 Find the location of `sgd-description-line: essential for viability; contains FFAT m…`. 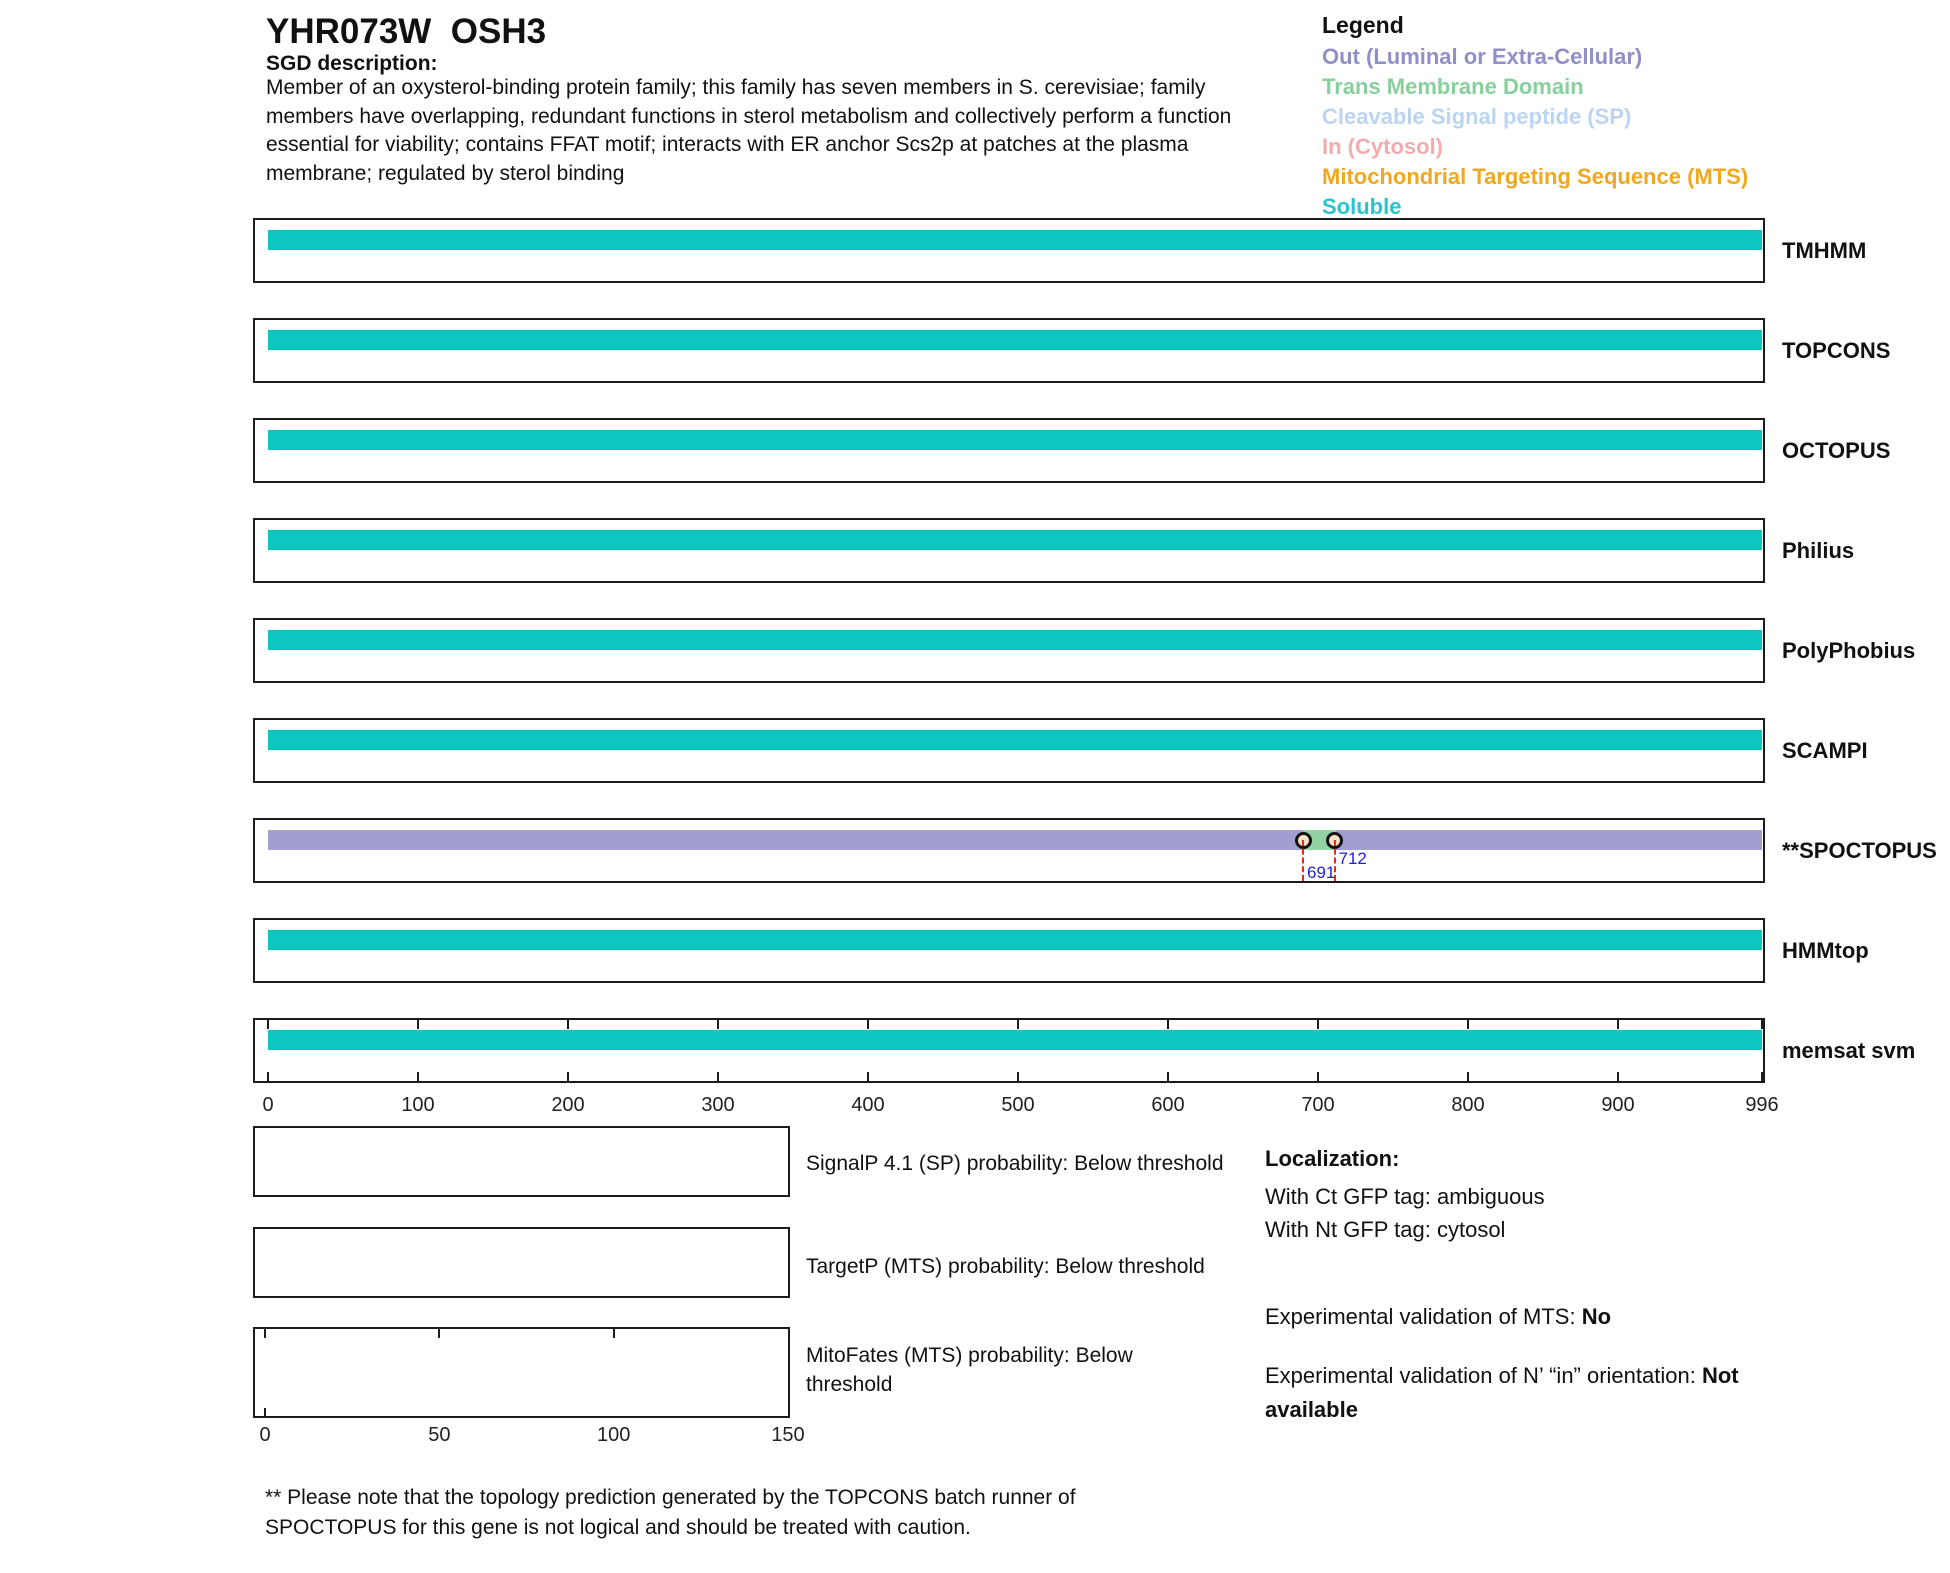

sgd-description-line: essential for viability; contains FFAT m… is located at coordinates (727, 144).